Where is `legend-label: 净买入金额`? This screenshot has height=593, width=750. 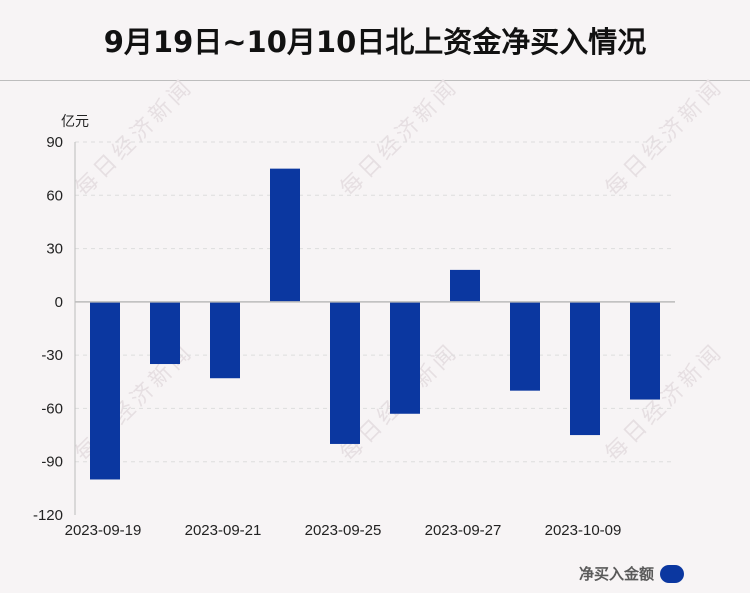
legend-label: 净买入金额 is located at coordinates (616, 574).